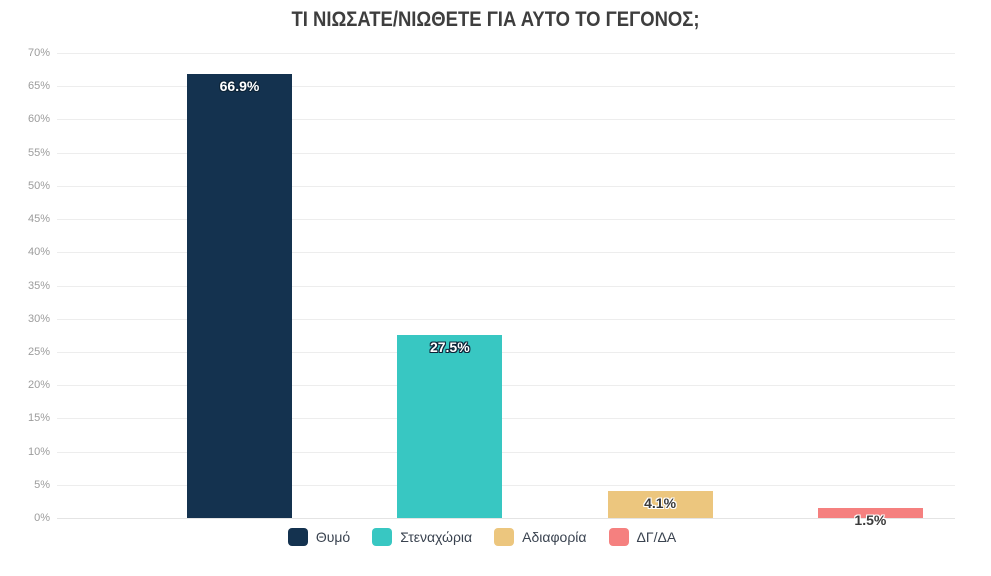 The height and width of the screenshot is (576, 991). I want to click on legend-item-3: Αδιαφορία, so click(540, 537).